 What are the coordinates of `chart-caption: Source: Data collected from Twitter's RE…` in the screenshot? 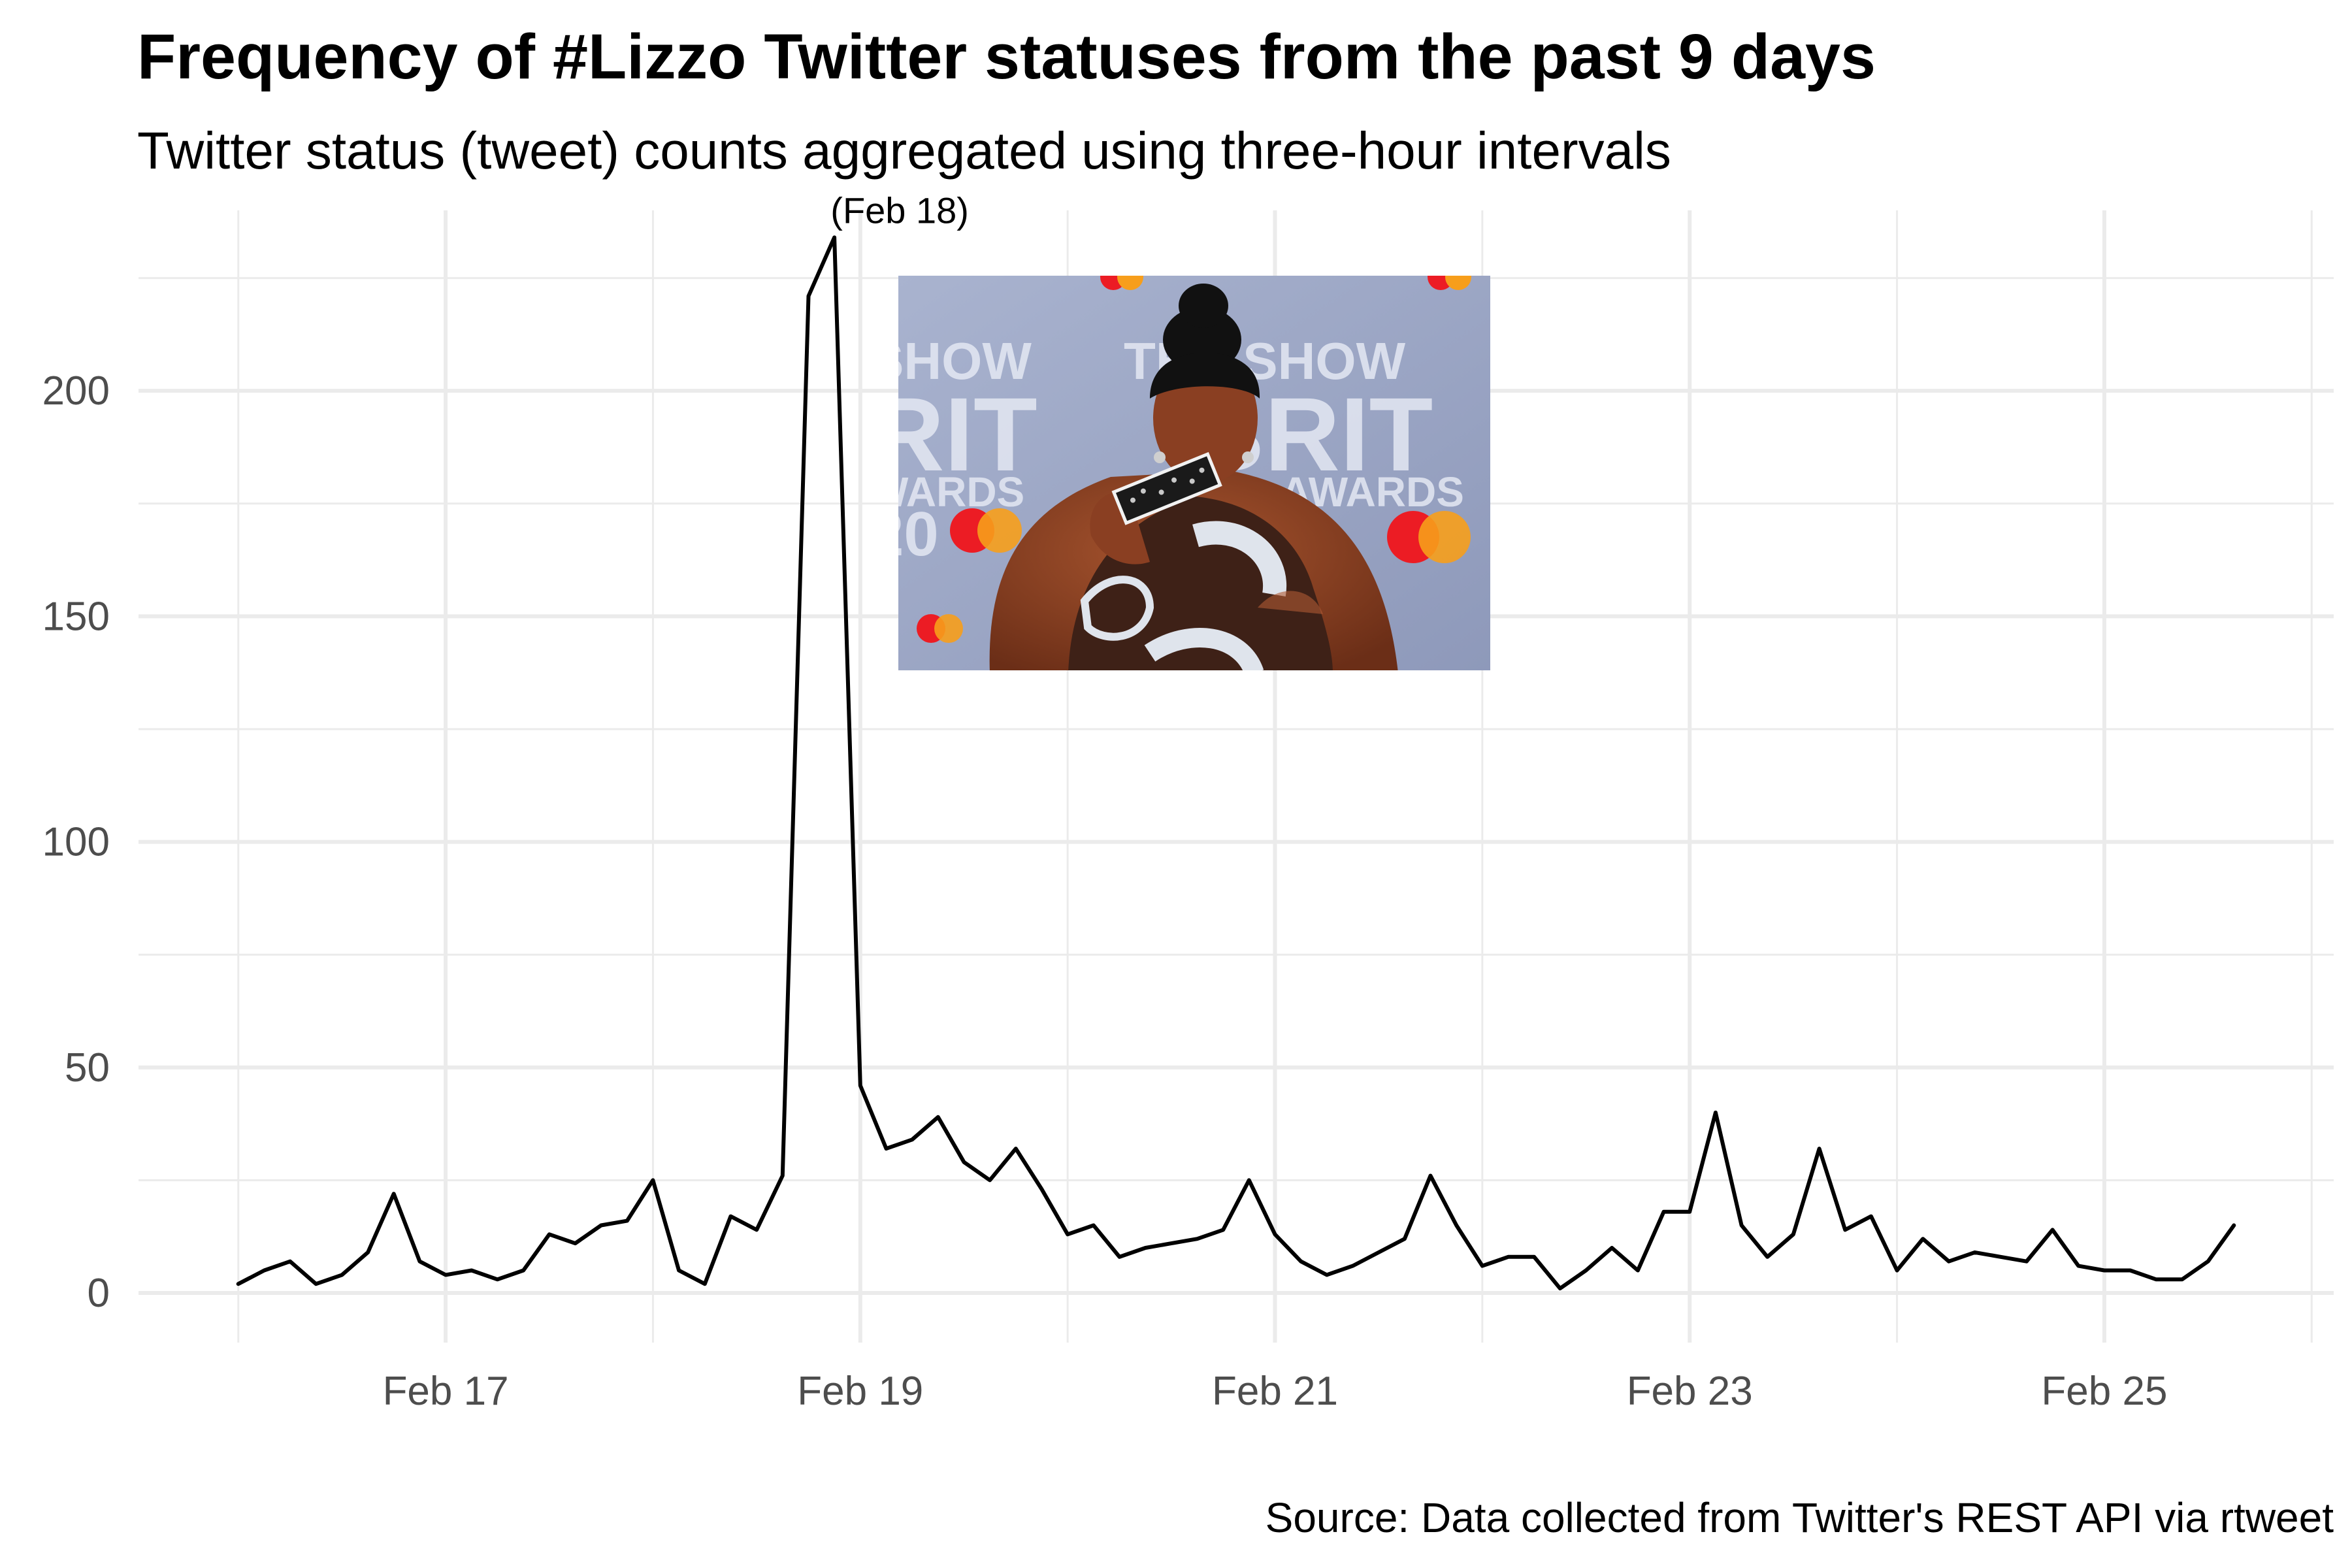 It's located at (1800, 1517).